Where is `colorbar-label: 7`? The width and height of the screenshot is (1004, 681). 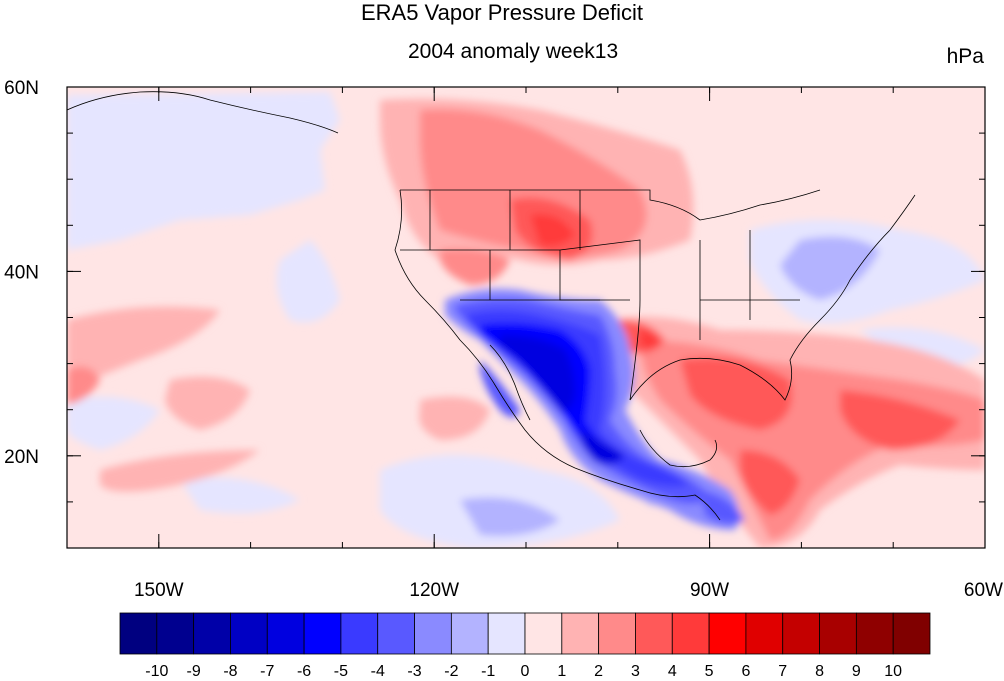 colorbar-label: 7 is located at coordinates (782, 671).